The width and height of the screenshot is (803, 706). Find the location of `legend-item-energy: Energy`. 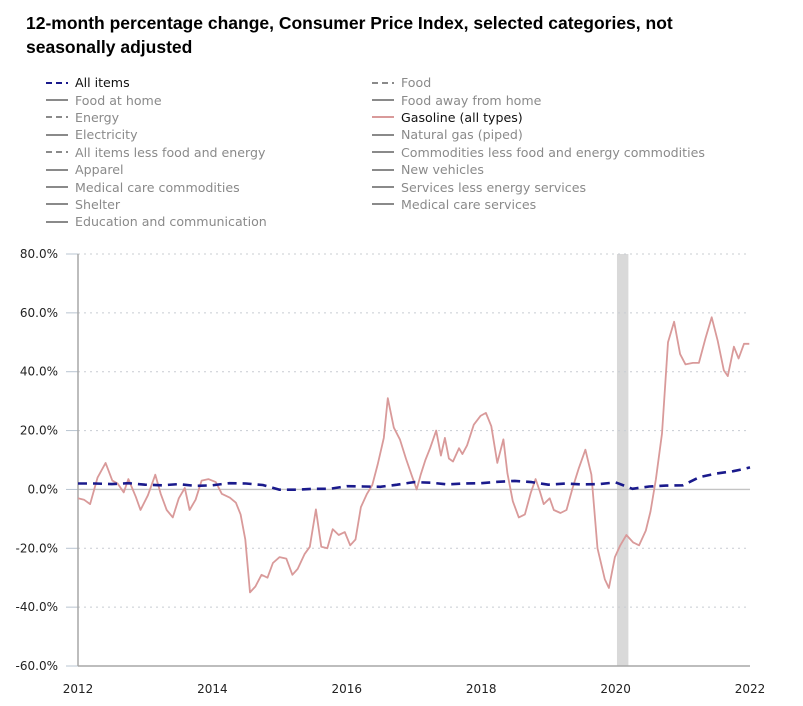

legend-item-energy: Energy is located at coordinates (156, 117).